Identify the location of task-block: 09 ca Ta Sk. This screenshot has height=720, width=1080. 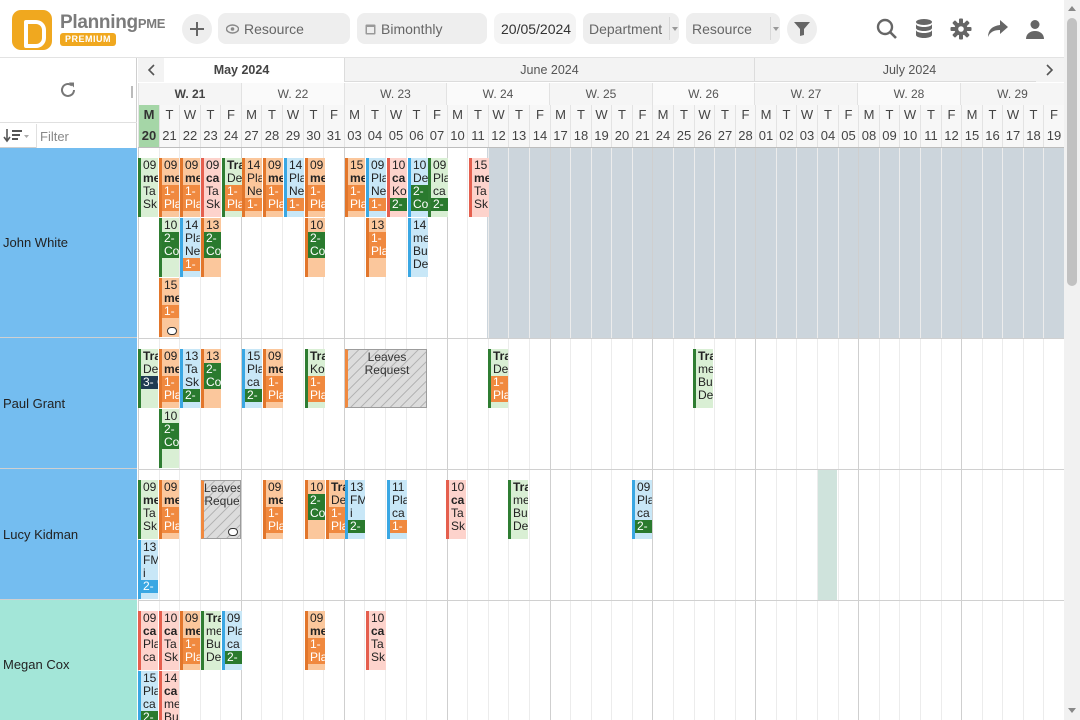
(211, 187).